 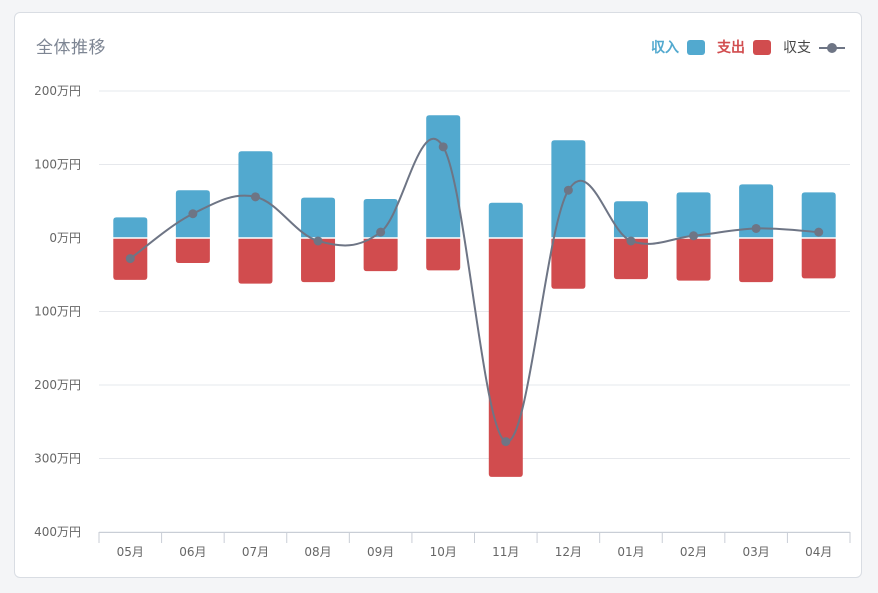 I want to click on card-title: 全体推移, so click(x=71, y=48).